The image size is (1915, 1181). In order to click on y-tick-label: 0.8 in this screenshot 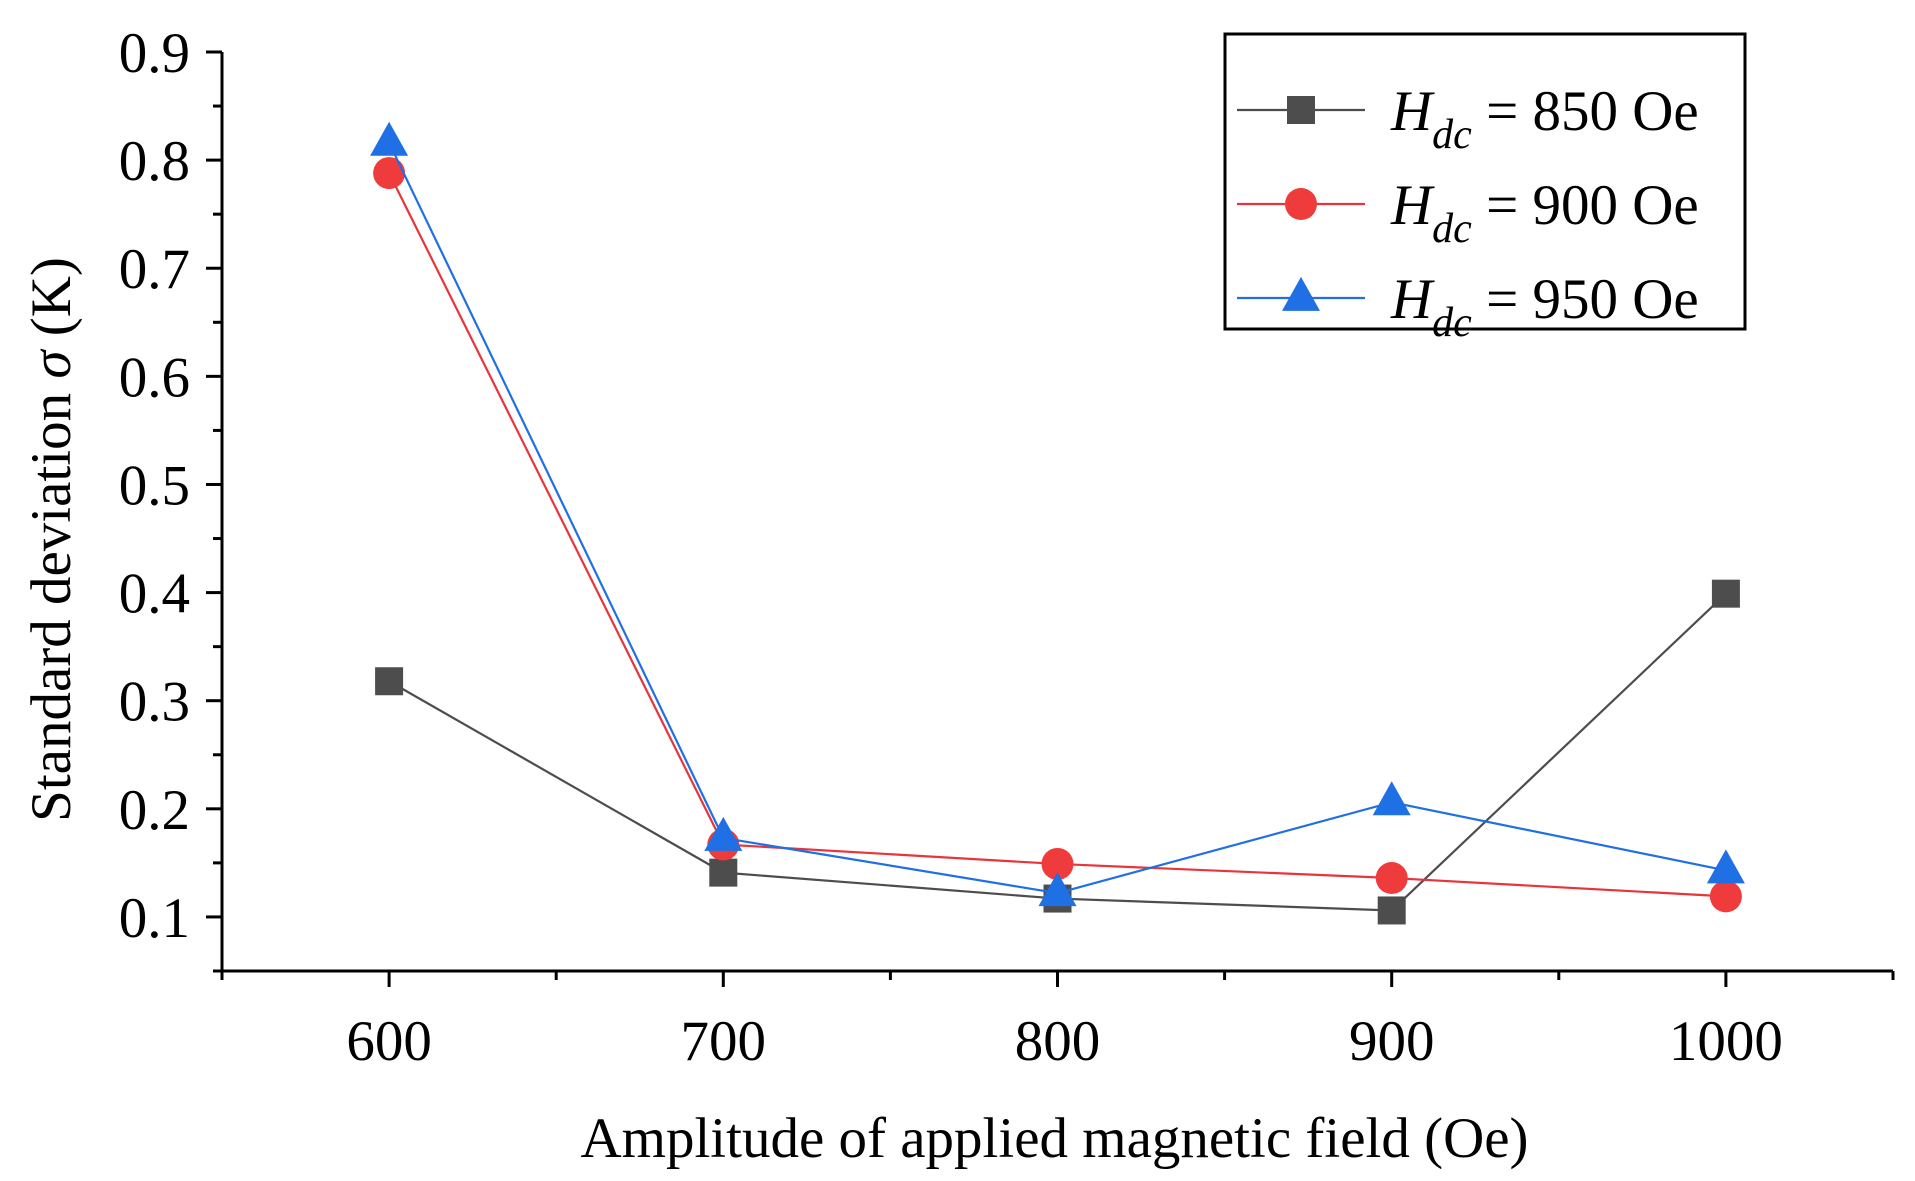, I will do `click(154, 161)`.